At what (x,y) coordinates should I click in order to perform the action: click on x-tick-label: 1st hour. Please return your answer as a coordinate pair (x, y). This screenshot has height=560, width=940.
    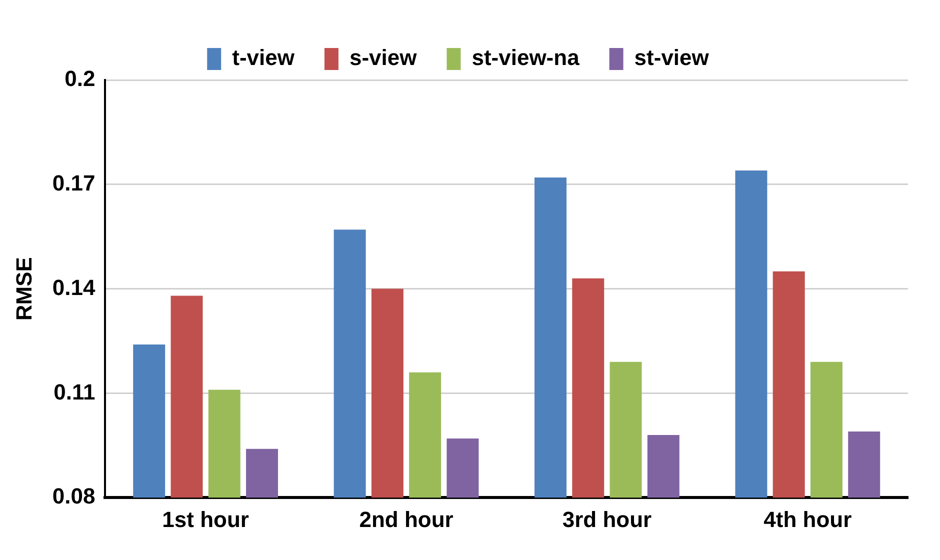
    Looking at the image, I should click on (206, 519).